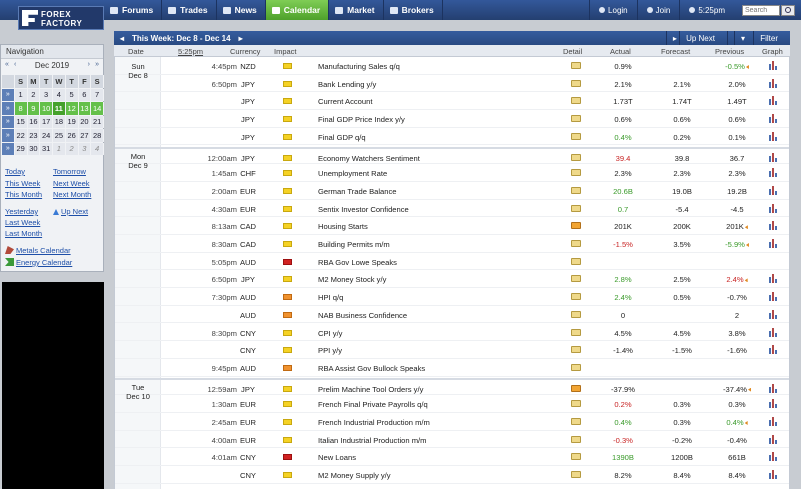 The width and height of the screenshot is (801, 489). What do you see at coordinates (46, 108) in the screenshot?
I see `calendar-day: 10` at bounding box center [46, 108].